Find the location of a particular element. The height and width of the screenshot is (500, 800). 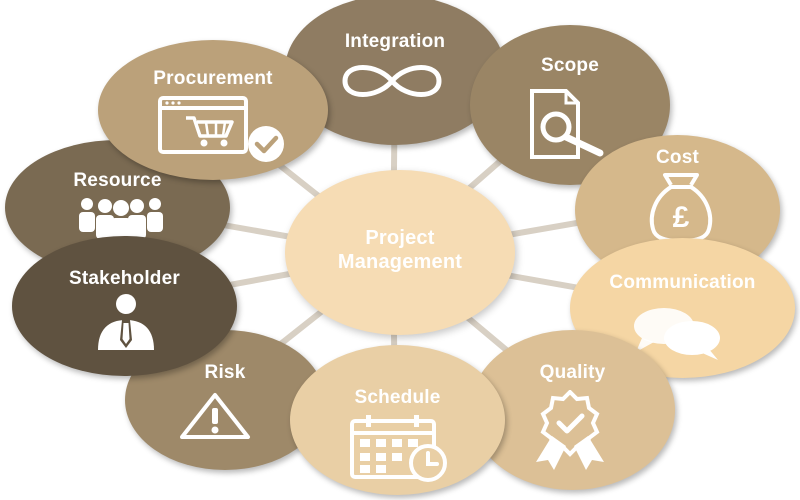

node-resource-label: Resource is located at coordinates (117, 180).